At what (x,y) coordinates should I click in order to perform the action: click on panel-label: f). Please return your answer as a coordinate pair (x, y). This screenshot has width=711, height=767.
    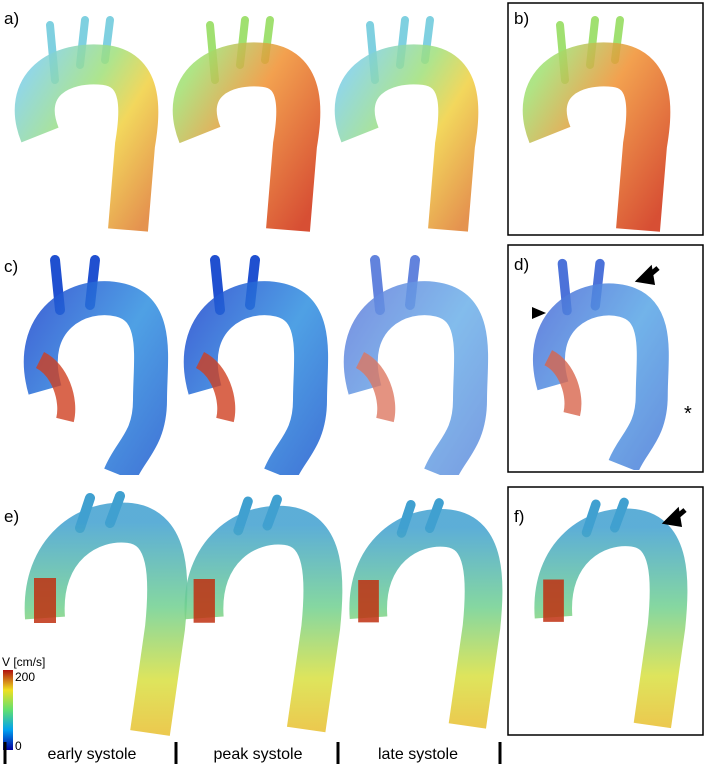
    Looking at the image, I should click on (519, 516).